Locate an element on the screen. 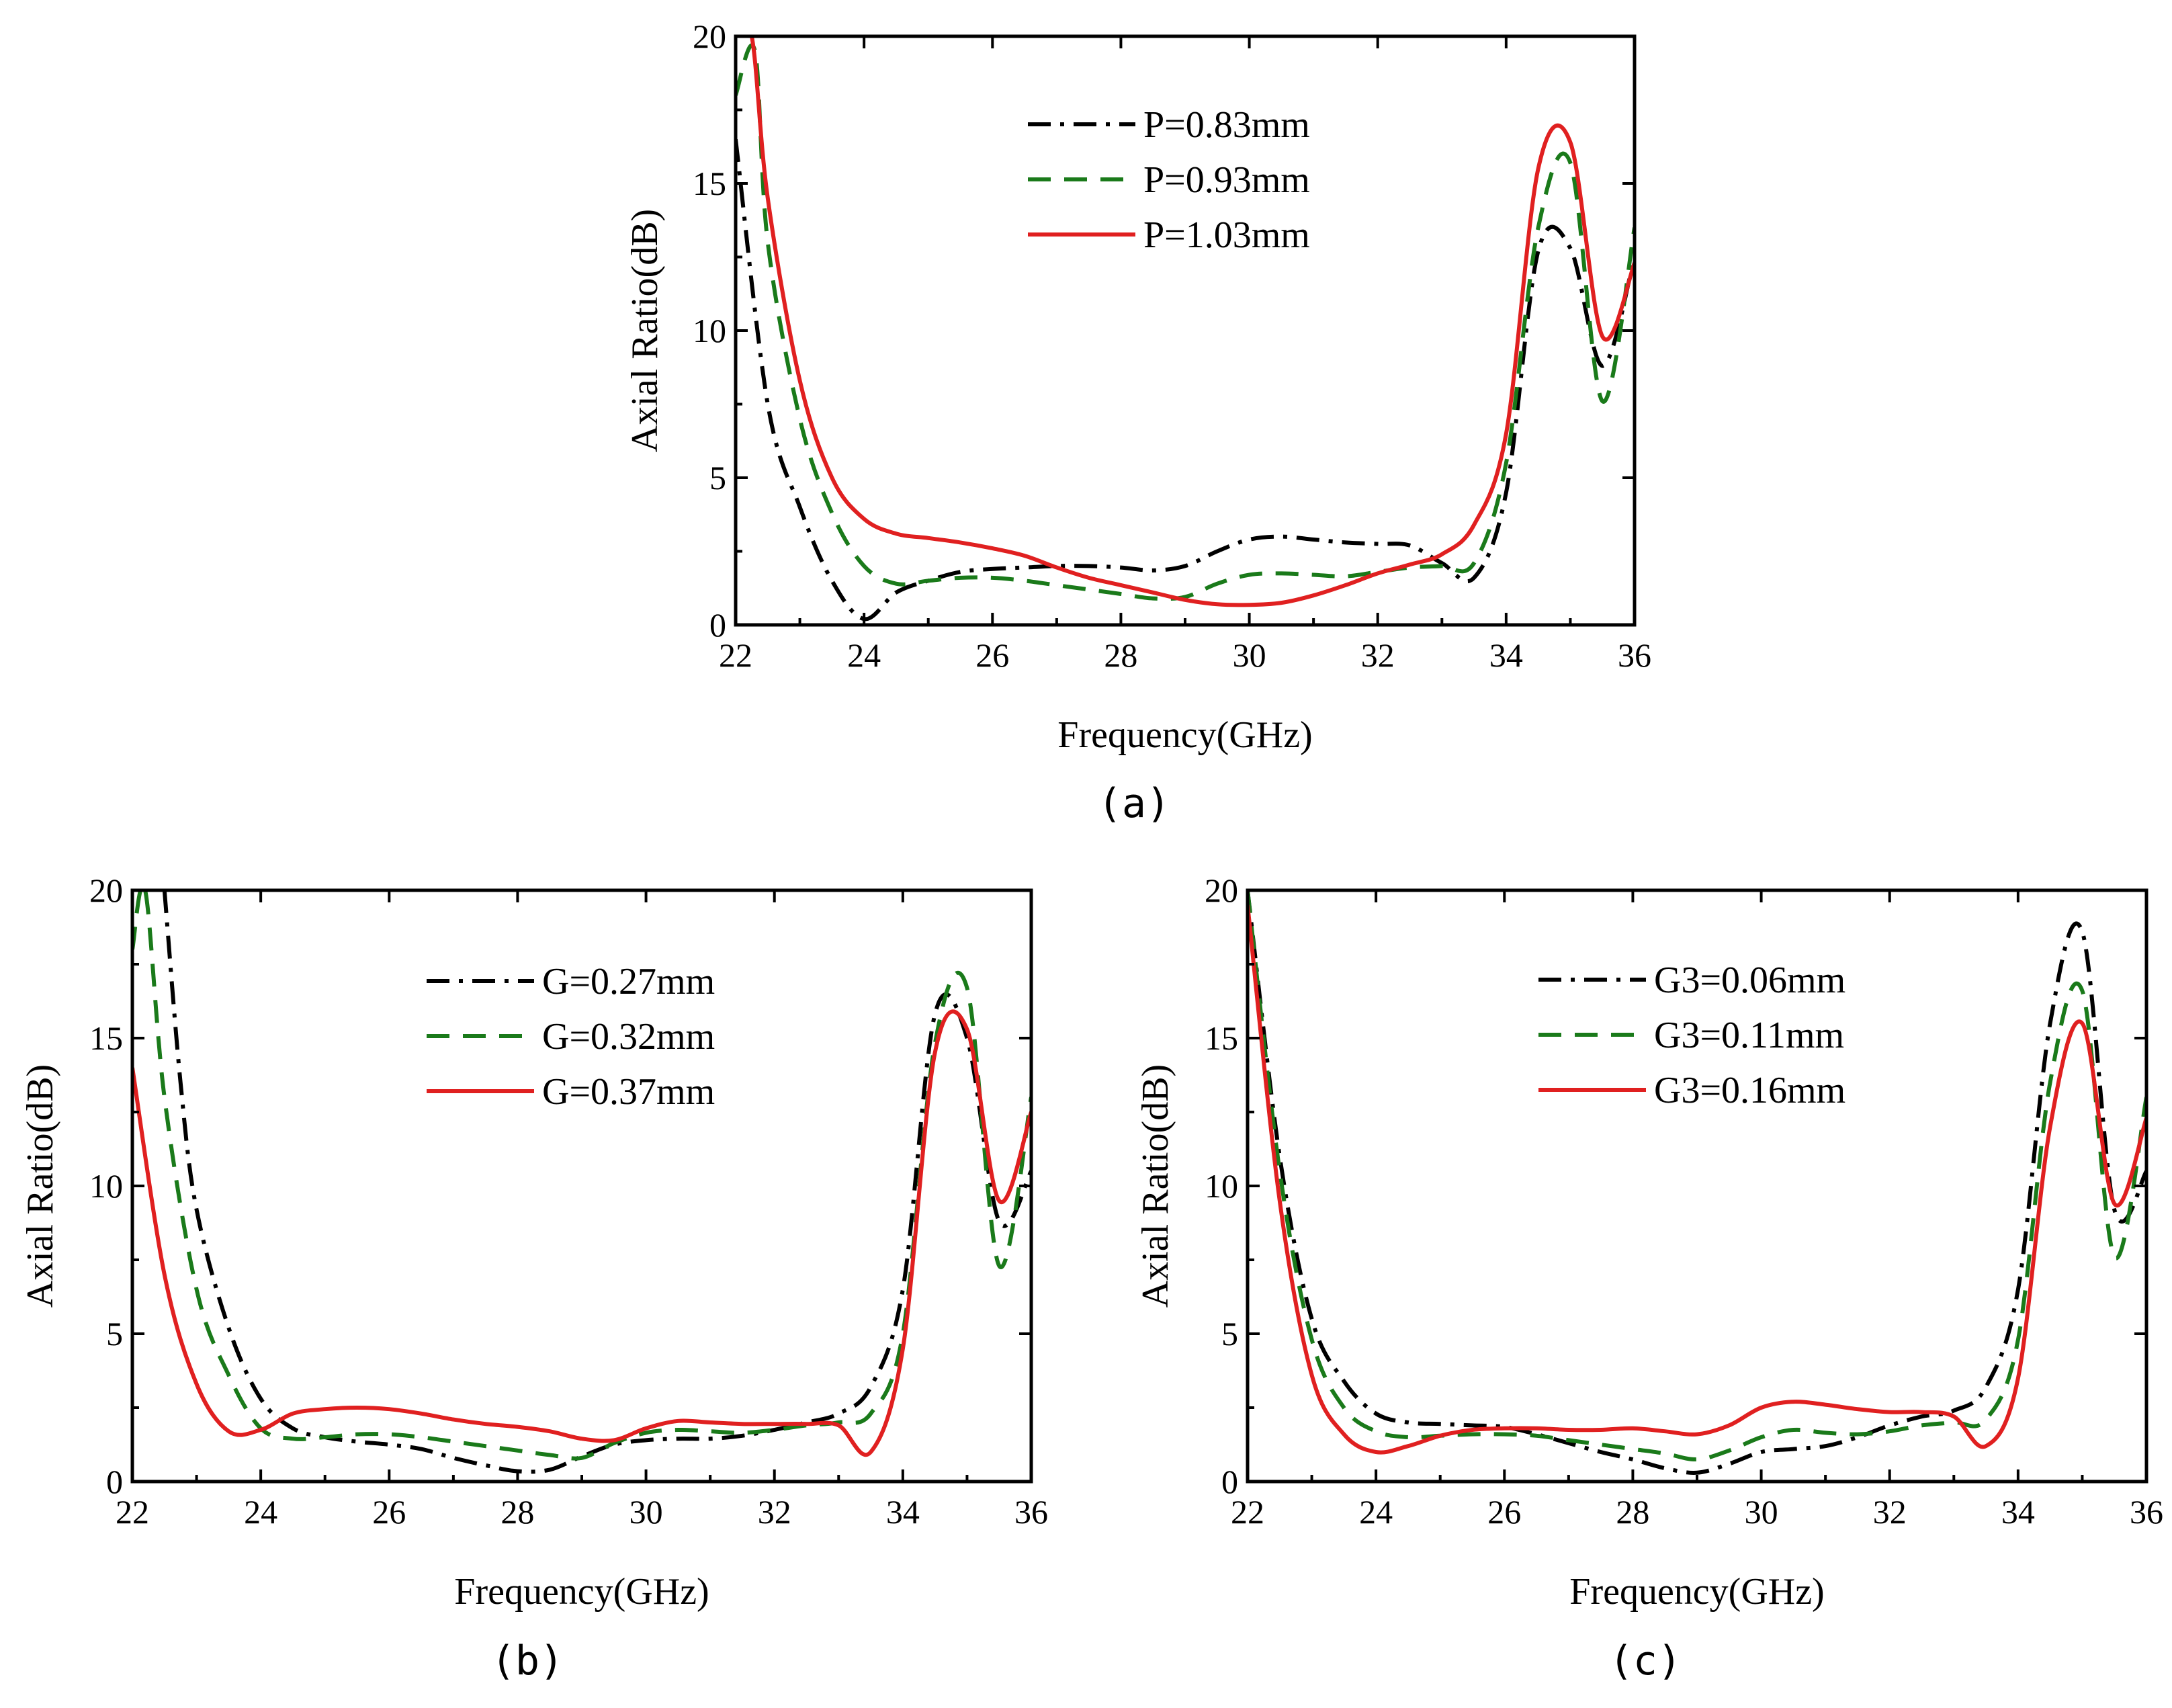  y-tick-label-a-1: 5 is located at coordinates (718, 478).